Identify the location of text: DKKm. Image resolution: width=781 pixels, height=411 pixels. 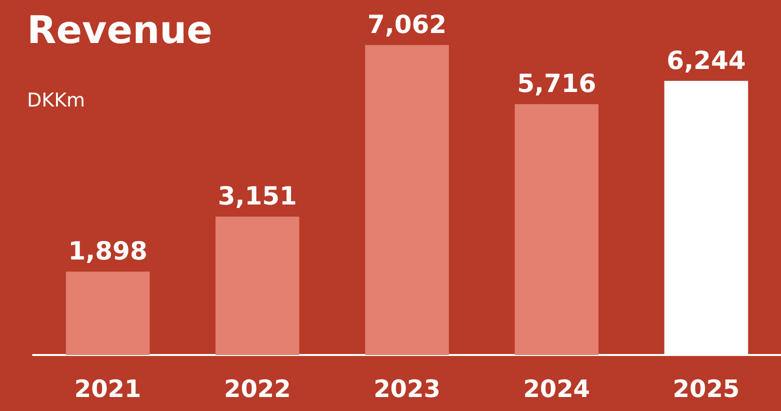
(56, 101).